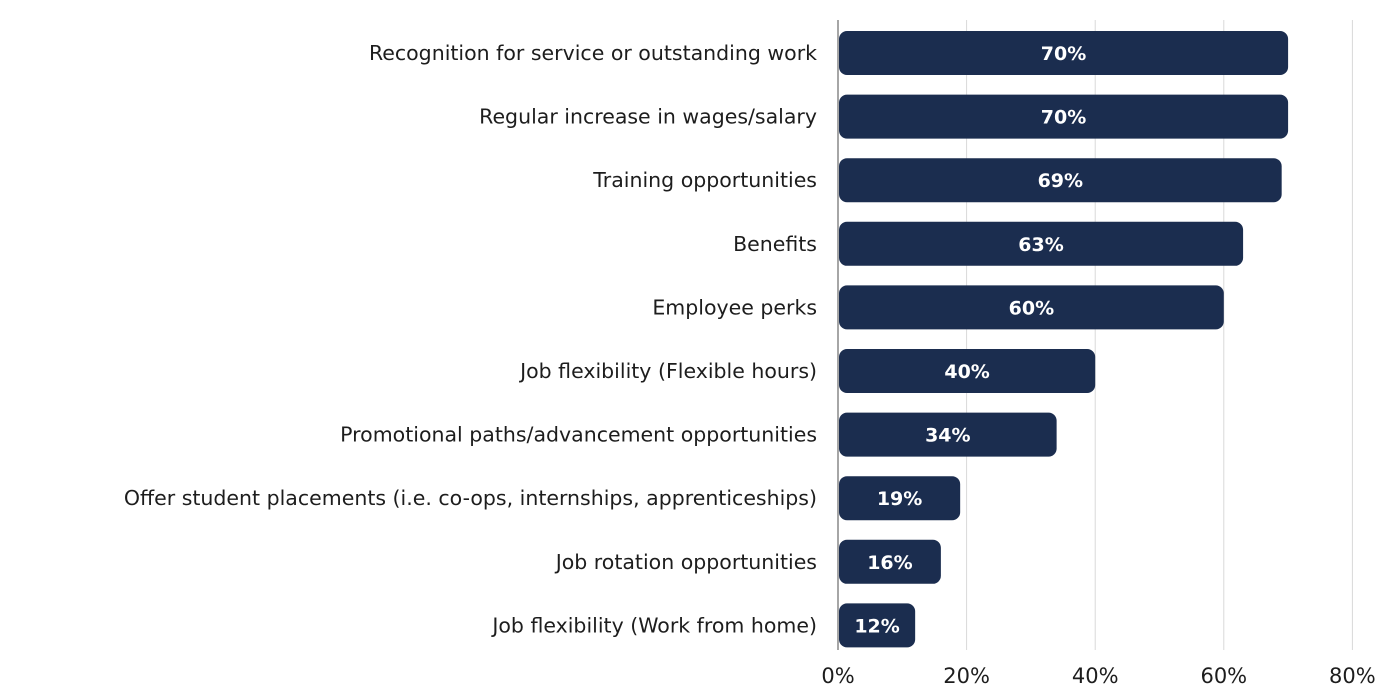 The width and height of the screenshot is (1395, 693). Describe the element at coordinates (1352, 676) in the screenshot. I see `x-tick-label: 80%` at that location.